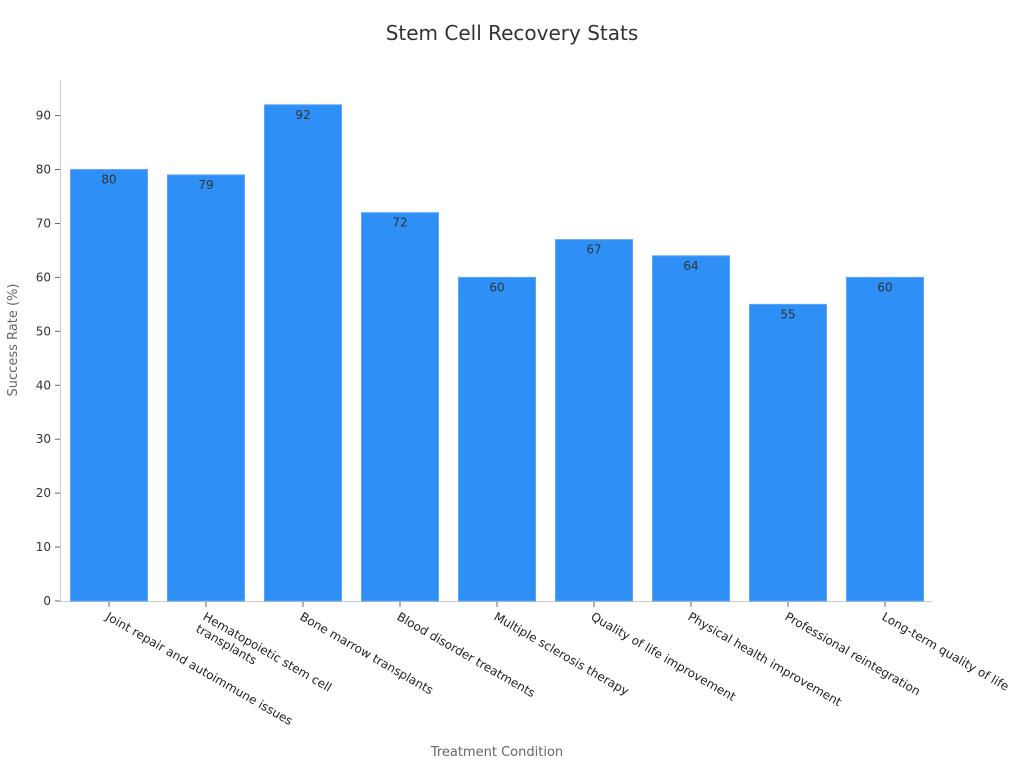 This screenshot has width=1024, height=772. What do you see at coordinates (43, 547) in the screenshot?
I see `y-tick-label: 10` at bounding box center [43, 547].